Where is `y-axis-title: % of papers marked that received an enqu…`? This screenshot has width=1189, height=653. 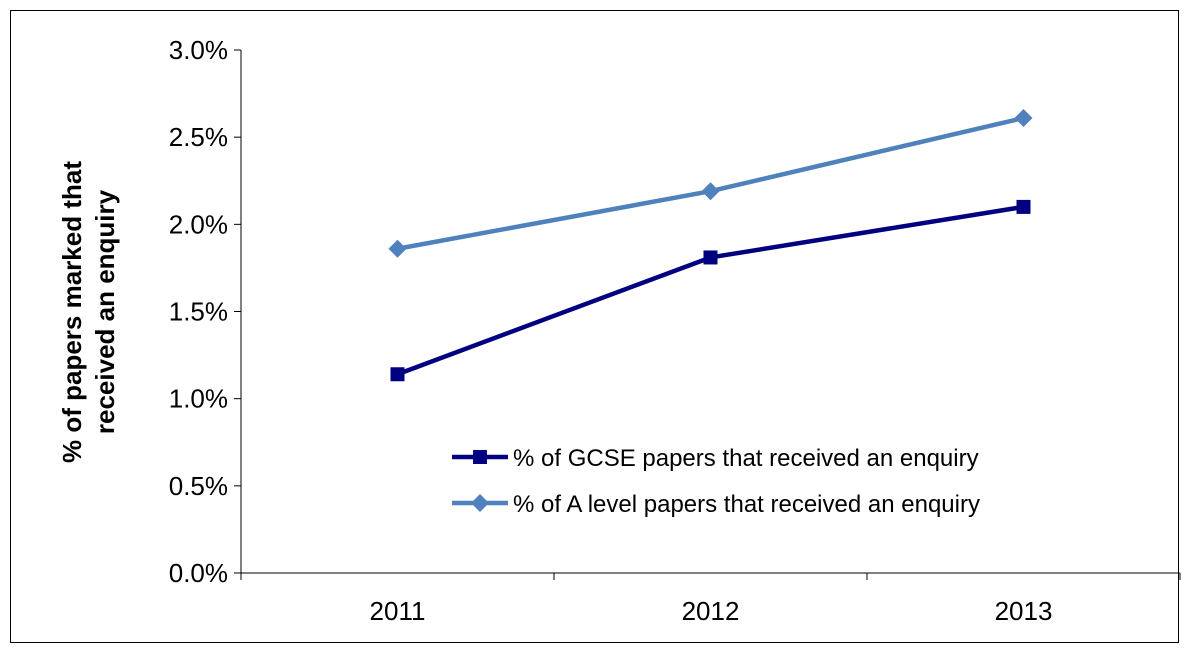 y-axis-title: % of papers marked that received an enqu… is located at coordinates (88, 312).